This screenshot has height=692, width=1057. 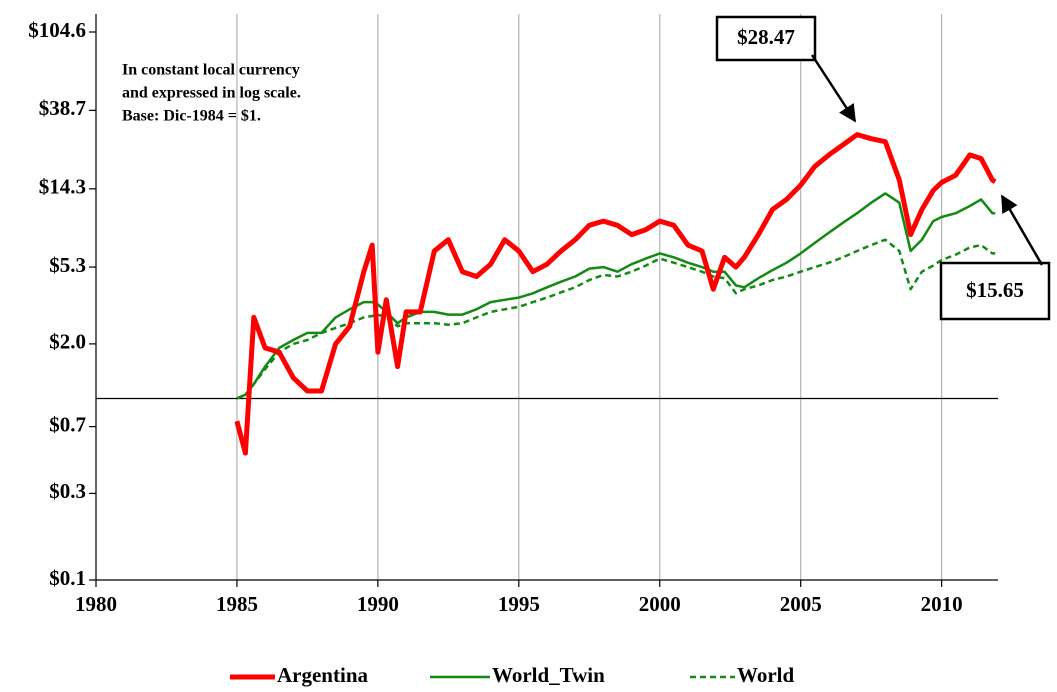 I want to click on legend-label: World, so click(x=765, y=675).